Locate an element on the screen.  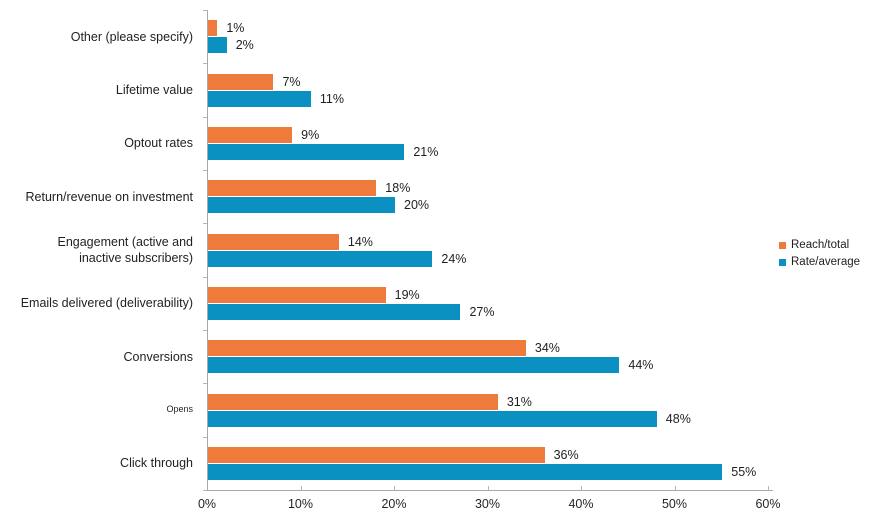
value-label: 7% is located at coordinates (291, 81).